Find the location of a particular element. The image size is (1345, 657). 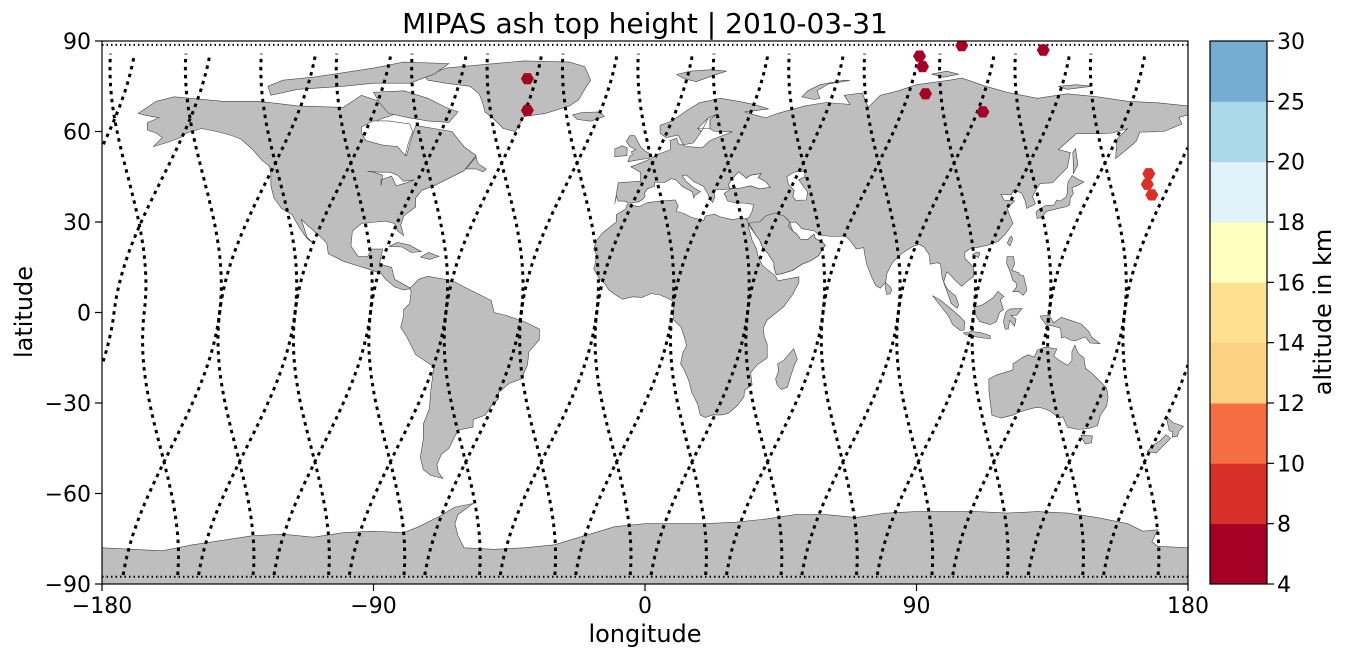

colorbar-tick-label: 8 is located at coordinates (1284, 525).